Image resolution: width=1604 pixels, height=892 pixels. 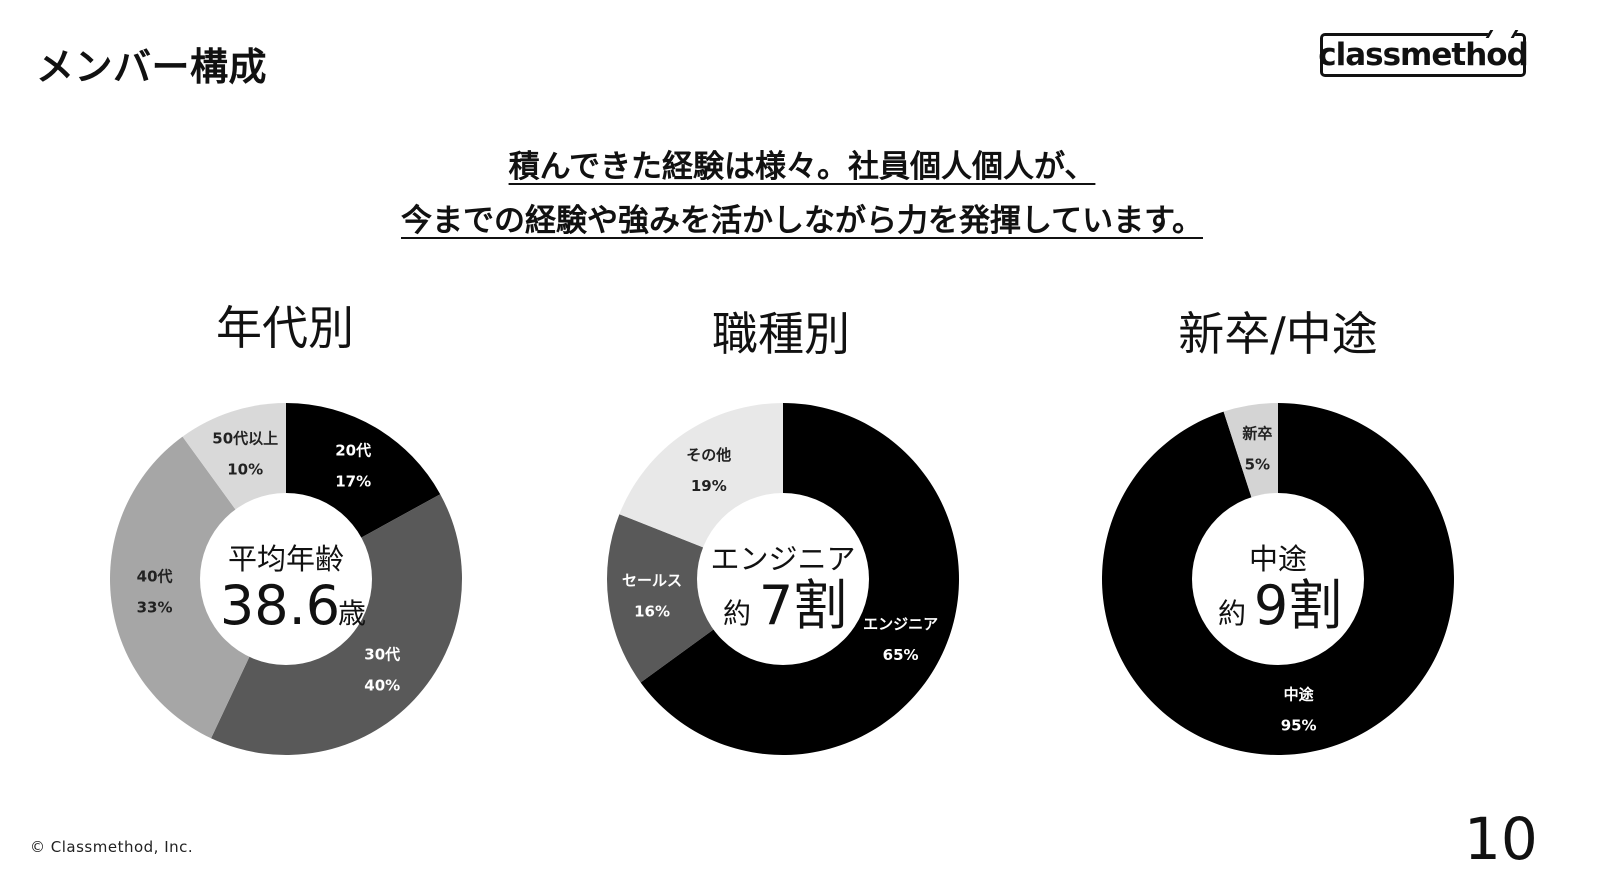 I want to click on slice-value-label: 95%, so click(x=1299, y=725).